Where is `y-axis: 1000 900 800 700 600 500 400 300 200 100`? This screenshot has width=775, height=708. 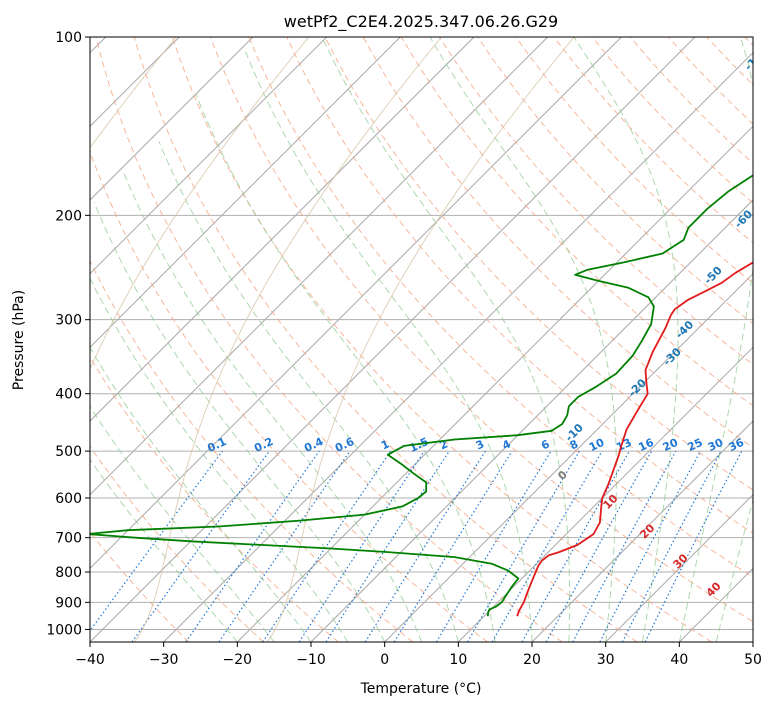 y-axis: 1000 900 800 700 600 500 400 300 200 100 is located at coordinates (68, 334).